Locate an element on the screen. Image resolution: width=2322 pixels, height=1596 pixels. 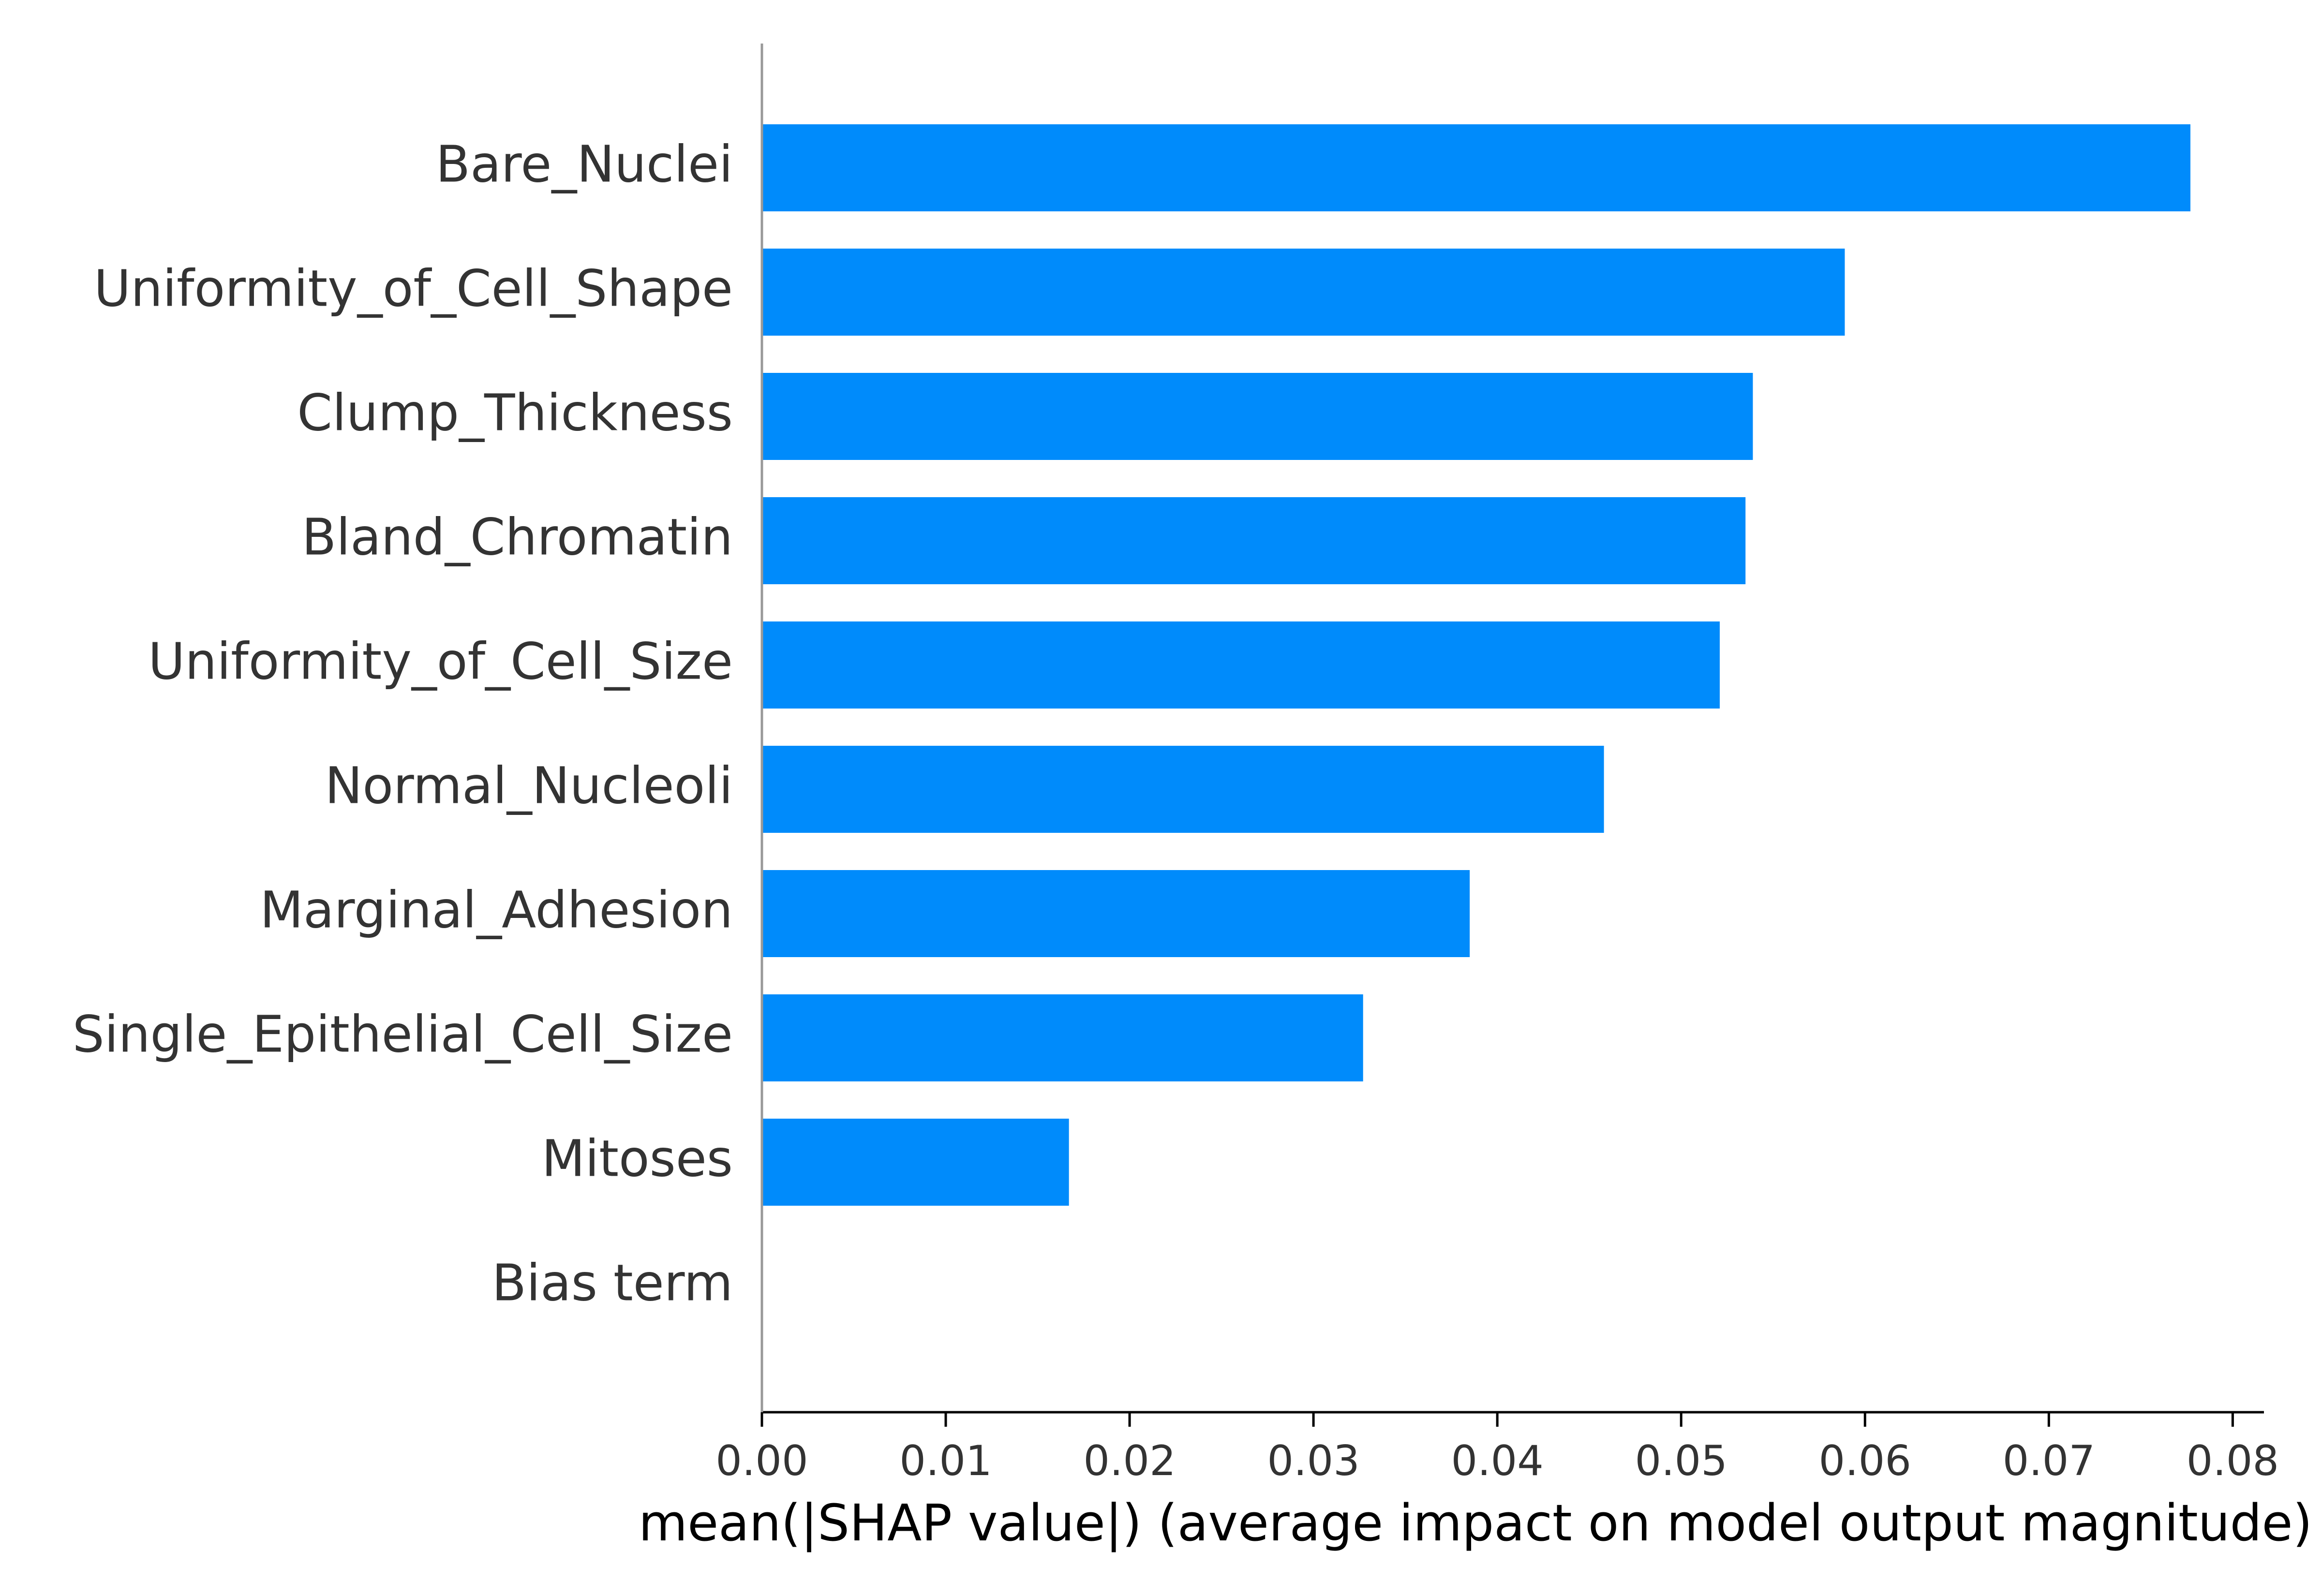
y-tick-label: Normal_Nucleoli is located at coordinates (529, 785).